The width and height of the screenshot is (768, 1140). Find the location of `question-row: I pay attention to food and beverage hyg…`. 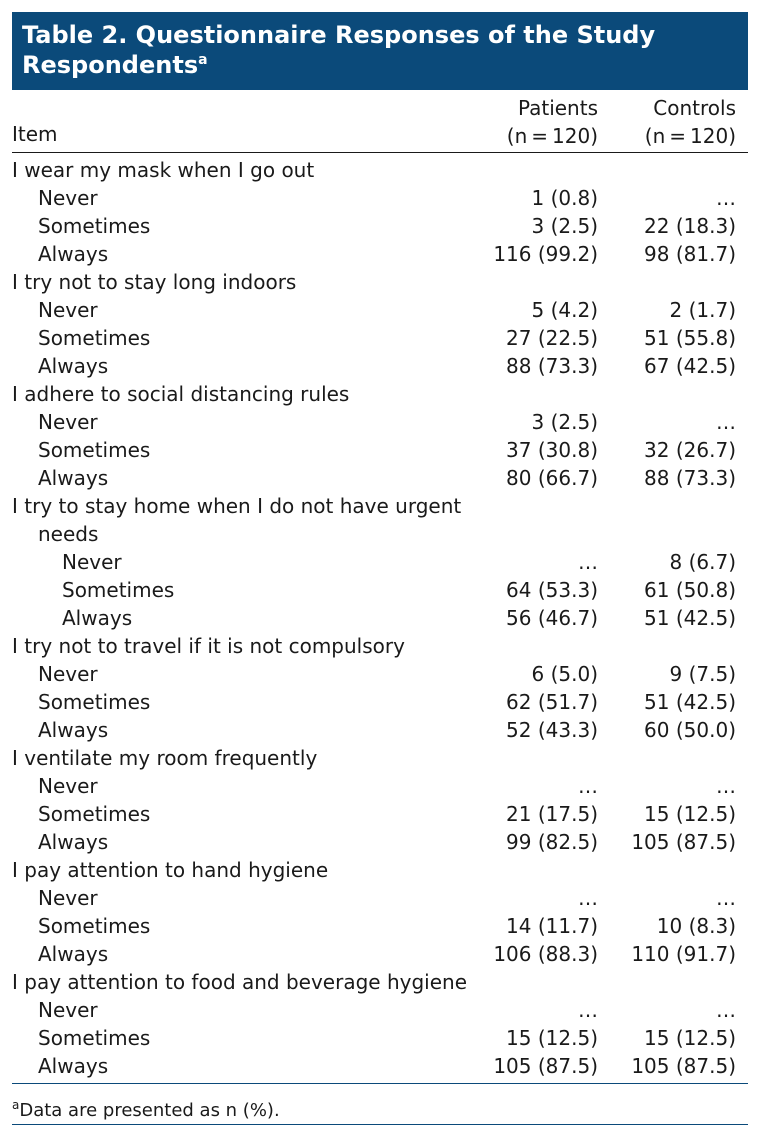

question-row: I pay attention to food and beverage hyg… is located at coordinates (380, 982).